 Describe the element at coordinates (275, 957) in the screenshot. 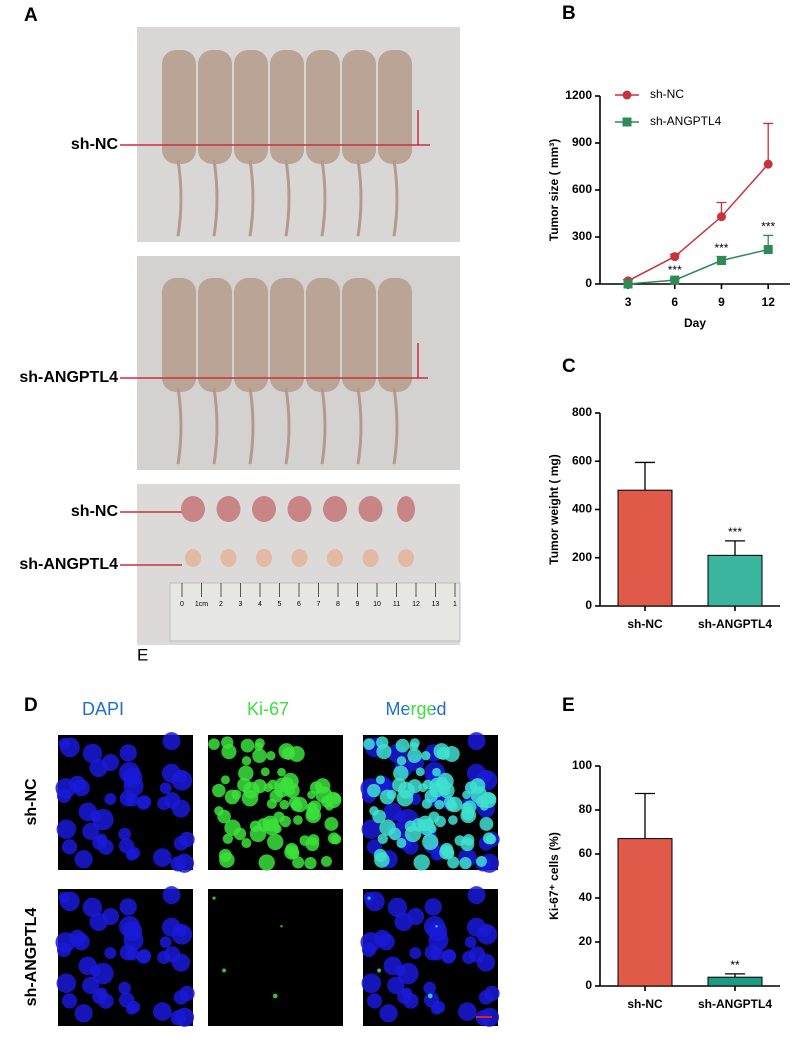

I see `micrograph` at that location.